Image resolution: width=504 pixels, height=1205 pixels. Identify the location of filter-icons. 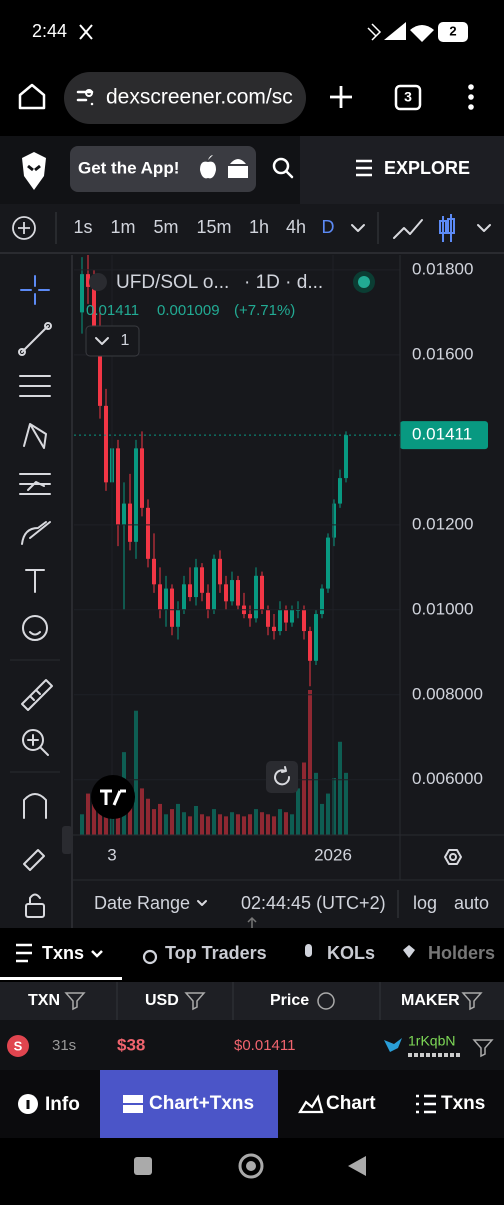
(273, 1001).